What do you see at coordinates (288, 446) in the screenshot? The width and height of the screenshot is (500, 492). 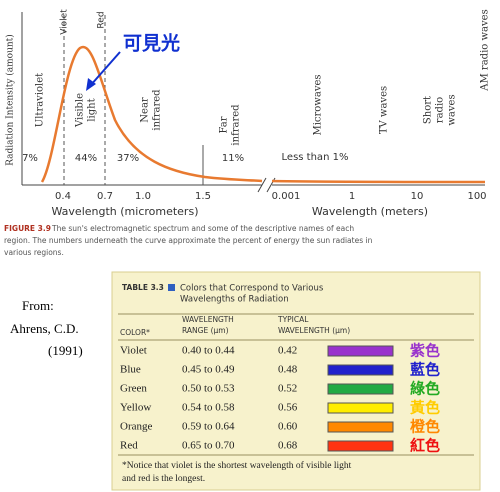 I see `cell: 0.68` at bounding box center [288, 446].